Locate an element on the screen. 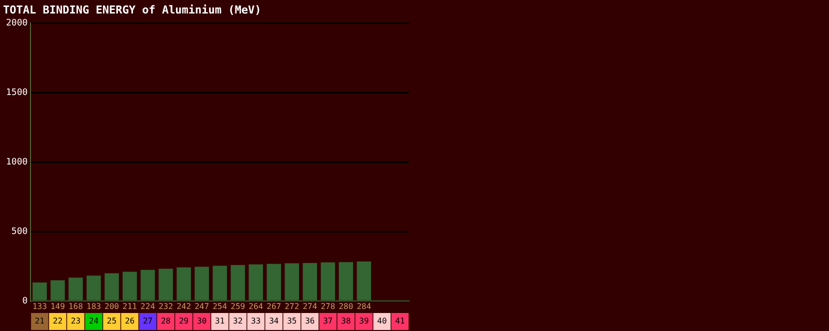 This screenshot has width=829, height=331. x-tick-label: 33 is located at coordinates (256, 321).